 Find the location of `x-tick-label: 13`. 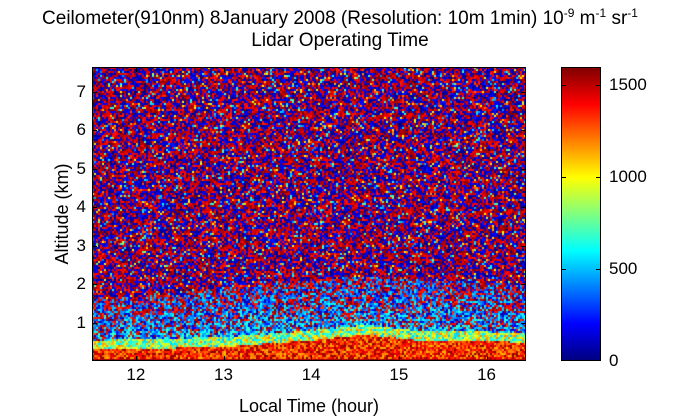

x-tick-label: 13 is located at coordinates (223, 374).